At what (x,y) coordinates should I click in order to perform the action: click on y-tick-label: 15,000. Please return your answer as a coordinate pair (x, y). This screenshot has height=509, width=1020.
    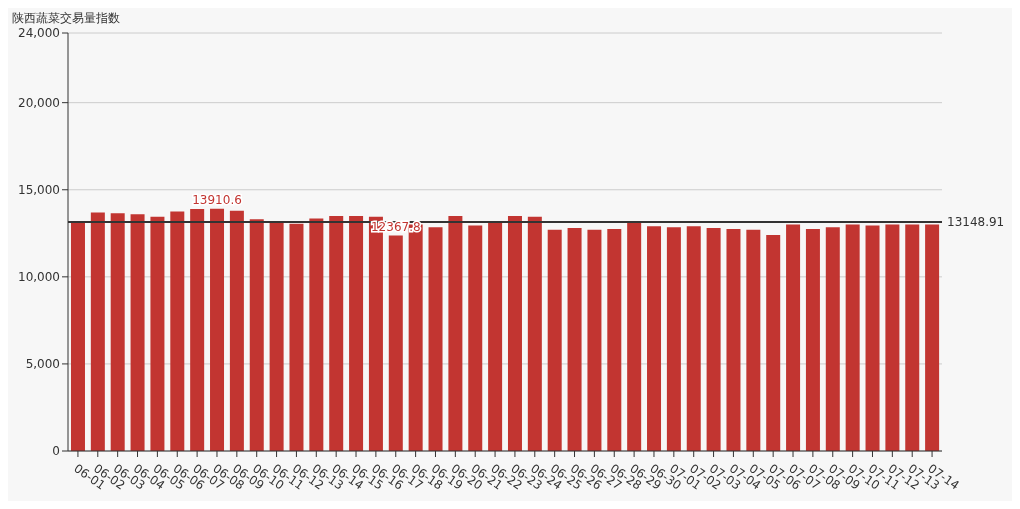
    Looking at the image, I should click on (39, 190).